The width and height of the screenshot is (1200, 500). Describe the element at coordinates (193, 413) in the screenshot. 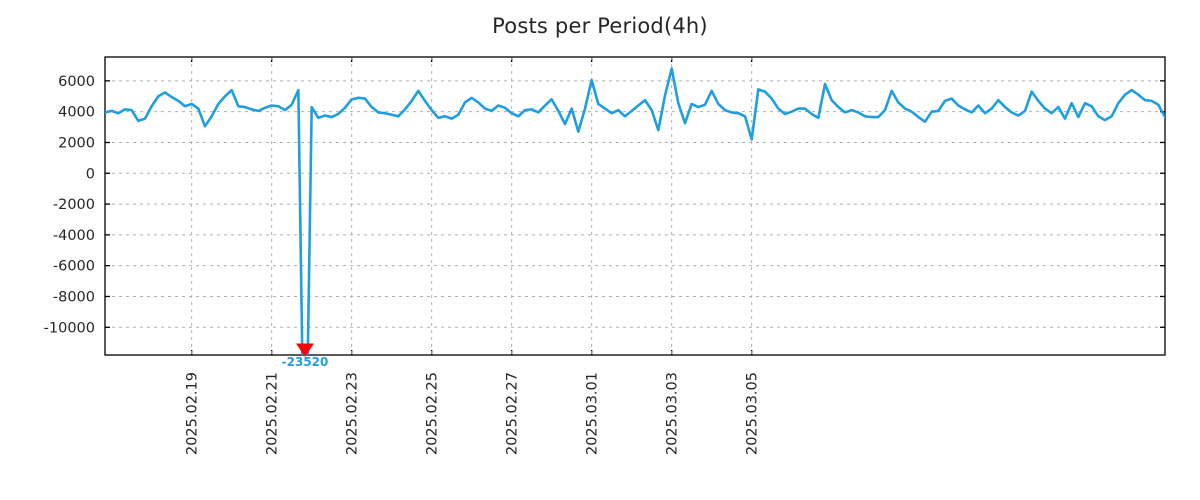

I see `x-axis-tick-label: 2025.02.19` at that location.